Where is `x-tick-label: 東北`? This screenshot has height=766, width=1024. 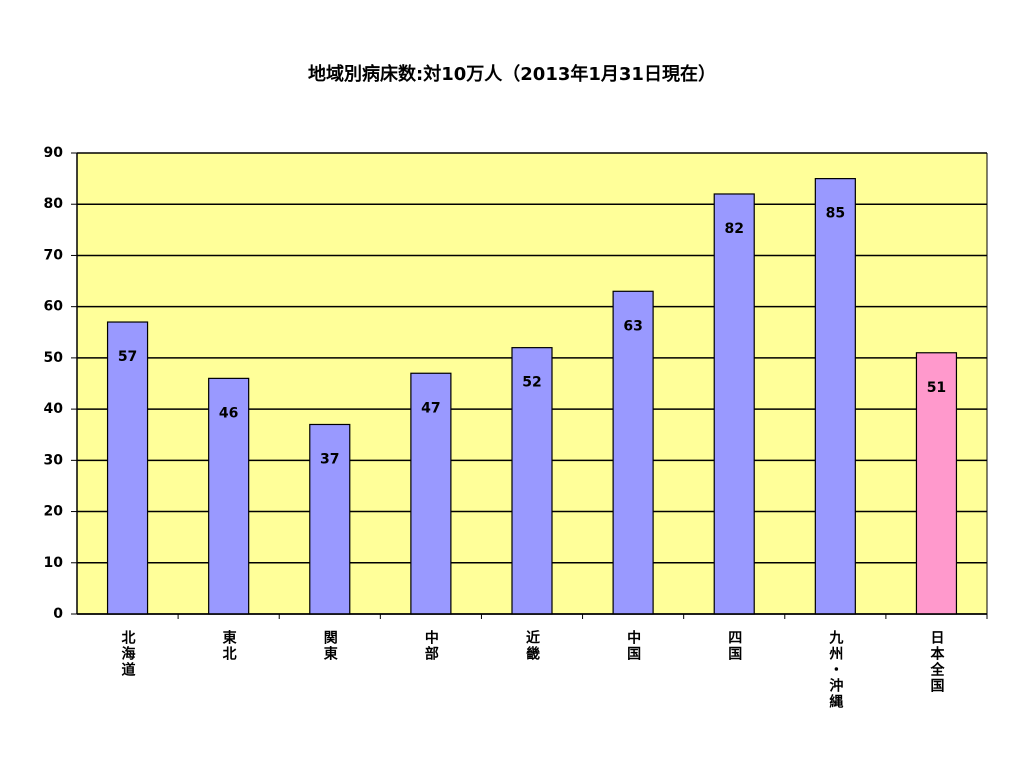
x-tick-label: 東北 is located at coordinates (229, 645).